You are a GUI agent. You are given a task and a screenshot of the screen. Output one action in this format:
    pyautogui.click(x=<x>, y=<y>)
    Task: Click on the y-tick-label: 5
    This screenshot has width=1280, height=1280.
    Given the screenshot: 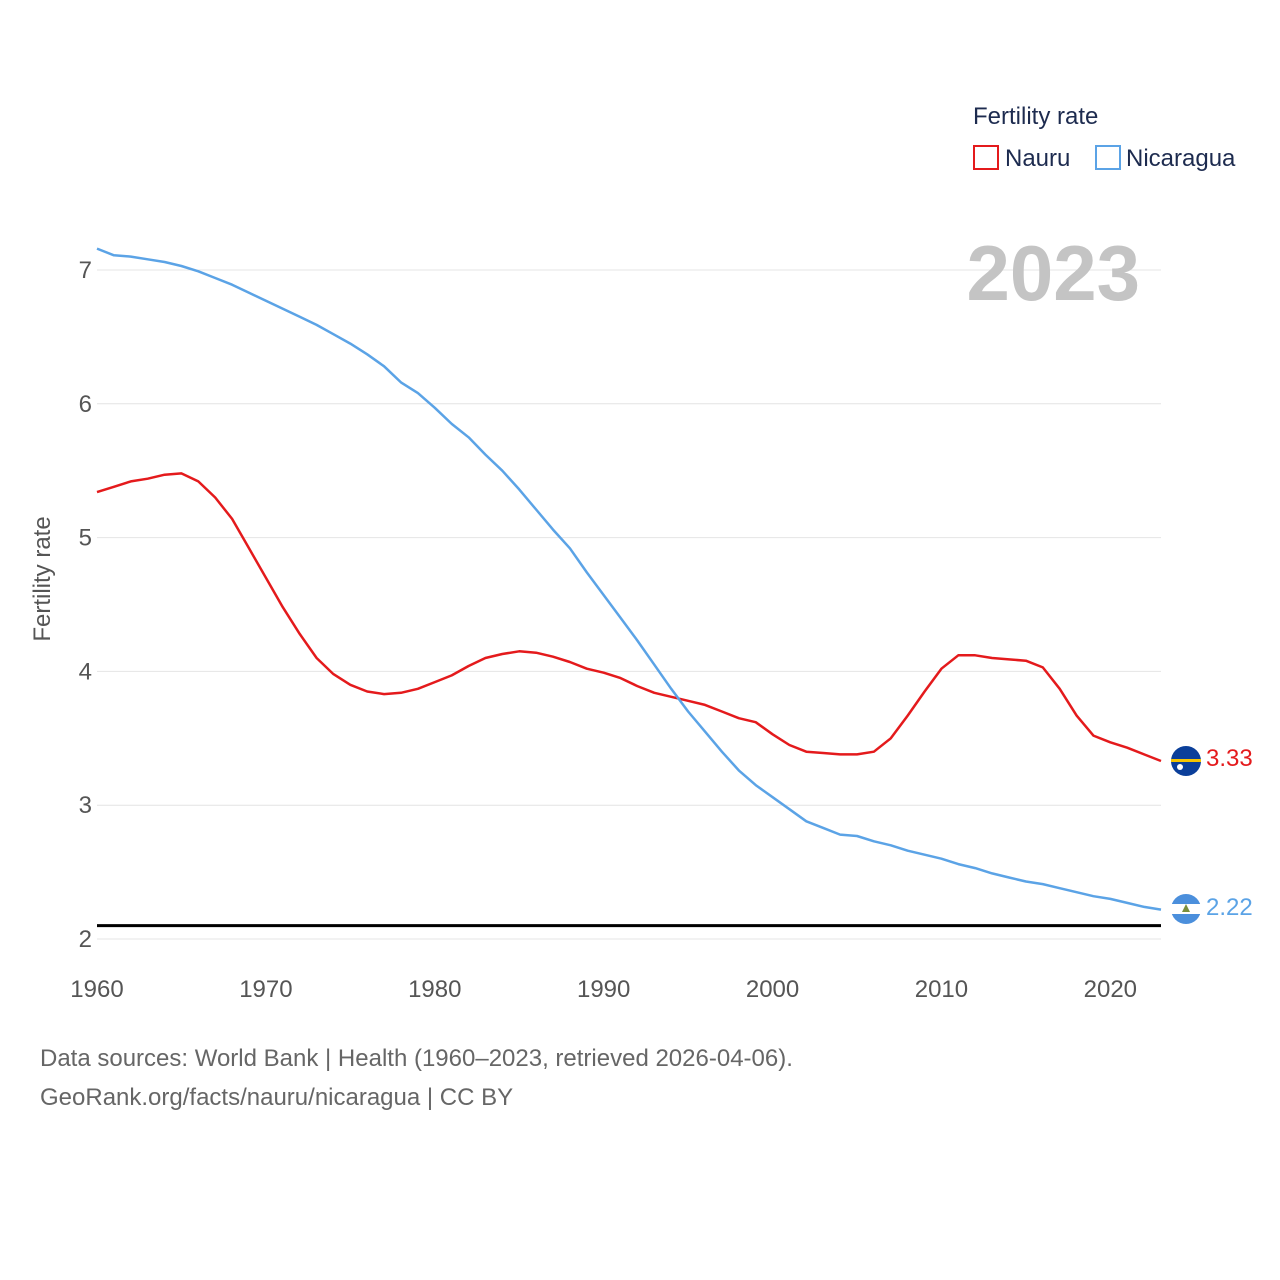 What is the action you would take?
    pyautogui.click(x=85, y=538)
    